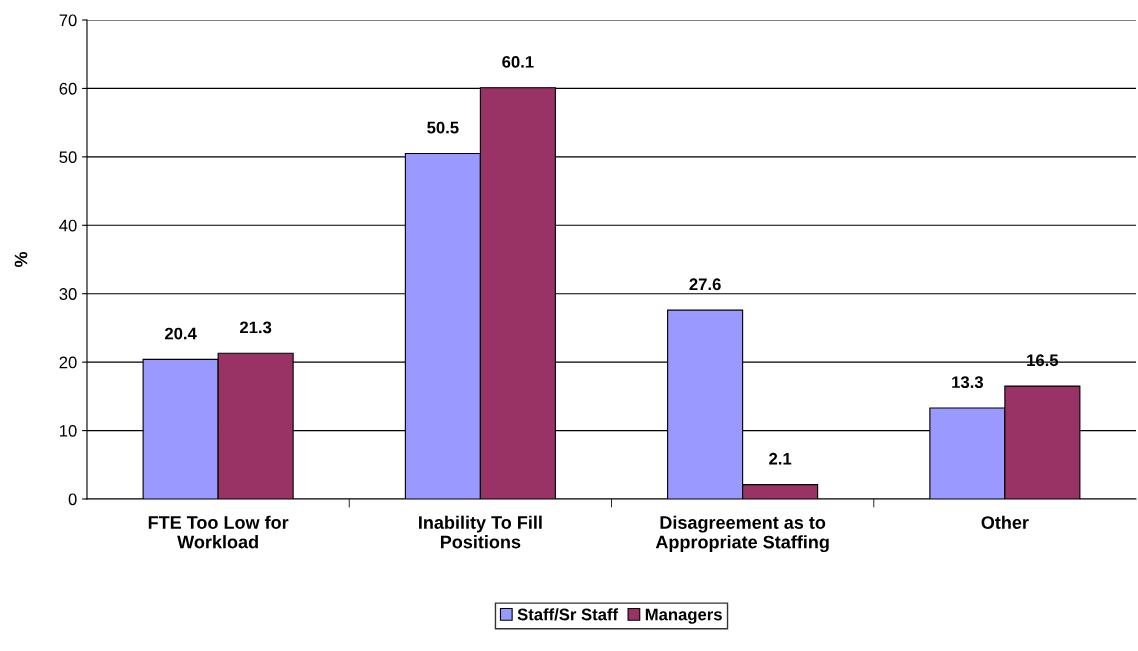 This screenshot has height=651, width=1138. What do you see at coordinates (21, 259) in the screenshot?
I see `y-axis-title: %` at bounding box center [21, 259].